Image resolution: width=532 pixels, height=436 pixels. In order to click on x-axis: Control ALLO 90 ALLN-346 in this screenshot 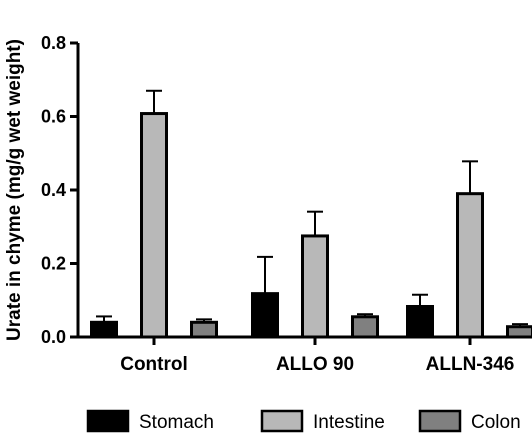, I will do `click(297, 355)`.